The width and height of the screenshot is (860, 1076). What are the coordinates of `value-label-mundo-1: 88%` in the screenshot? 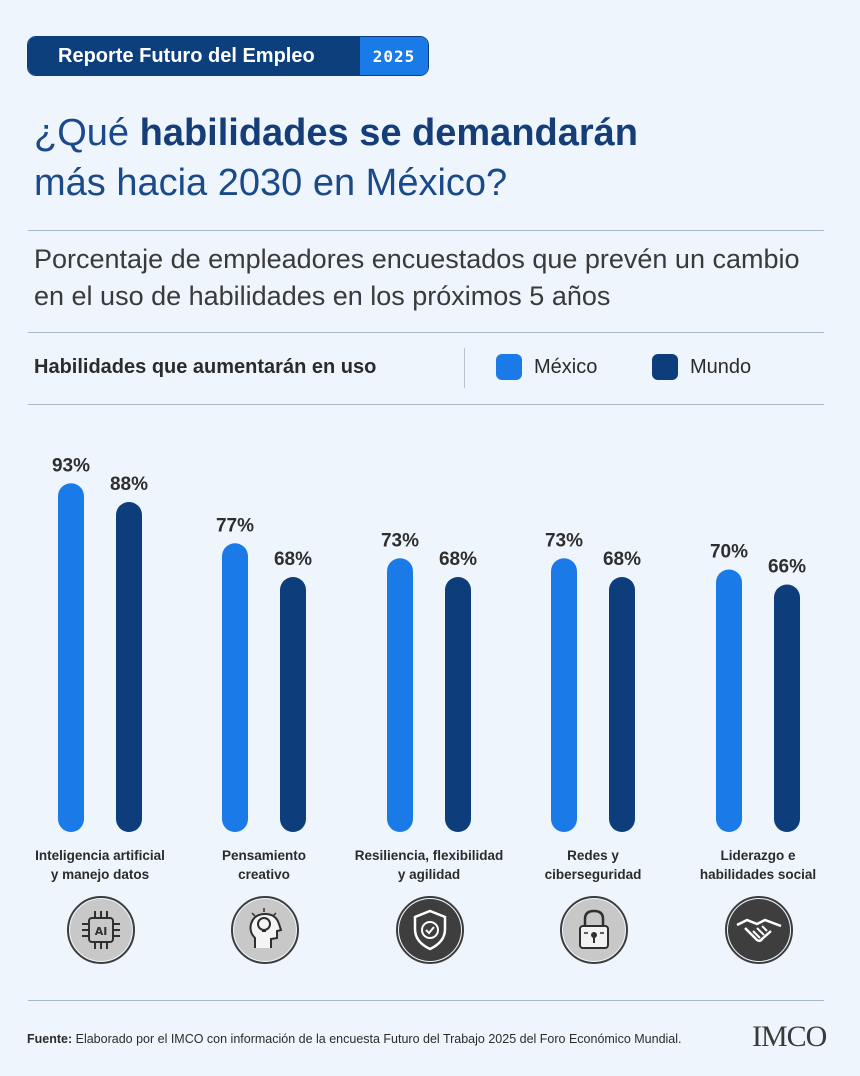 It's located at (129, 484).